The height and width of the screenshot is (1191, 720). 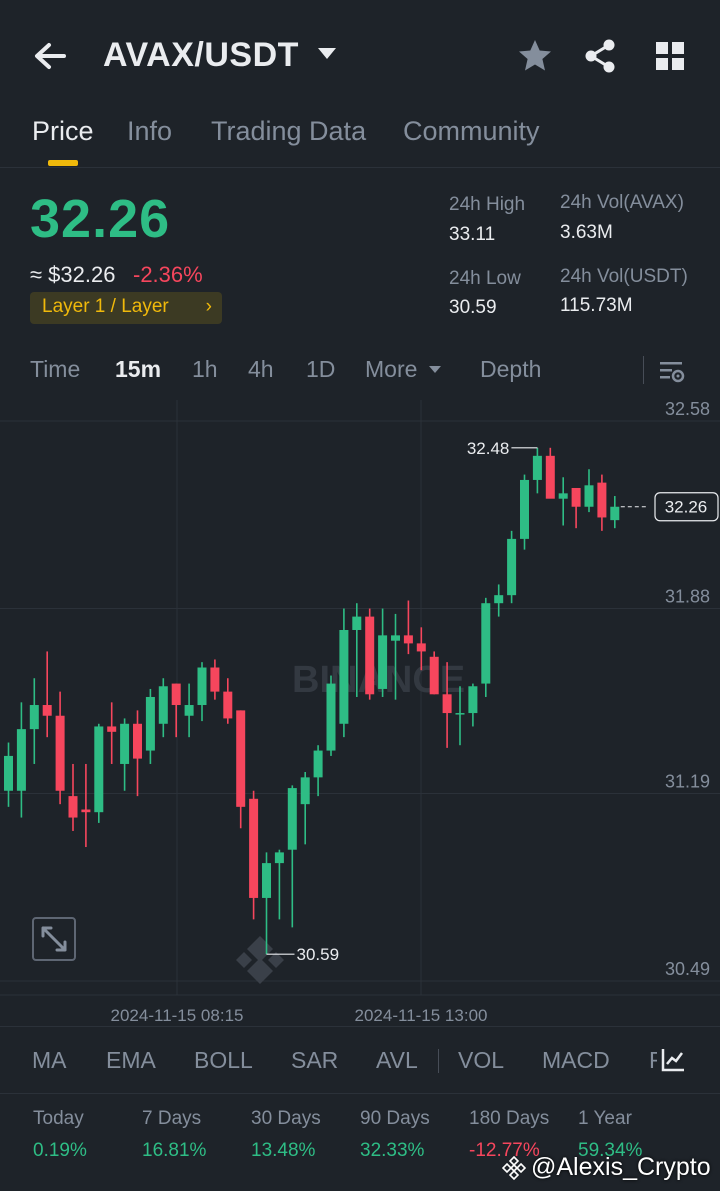 What do you see at coordinates (488, 448) in the screenshot?
I see `high-marker-label: 32.48` at bounding box center [488, 448].